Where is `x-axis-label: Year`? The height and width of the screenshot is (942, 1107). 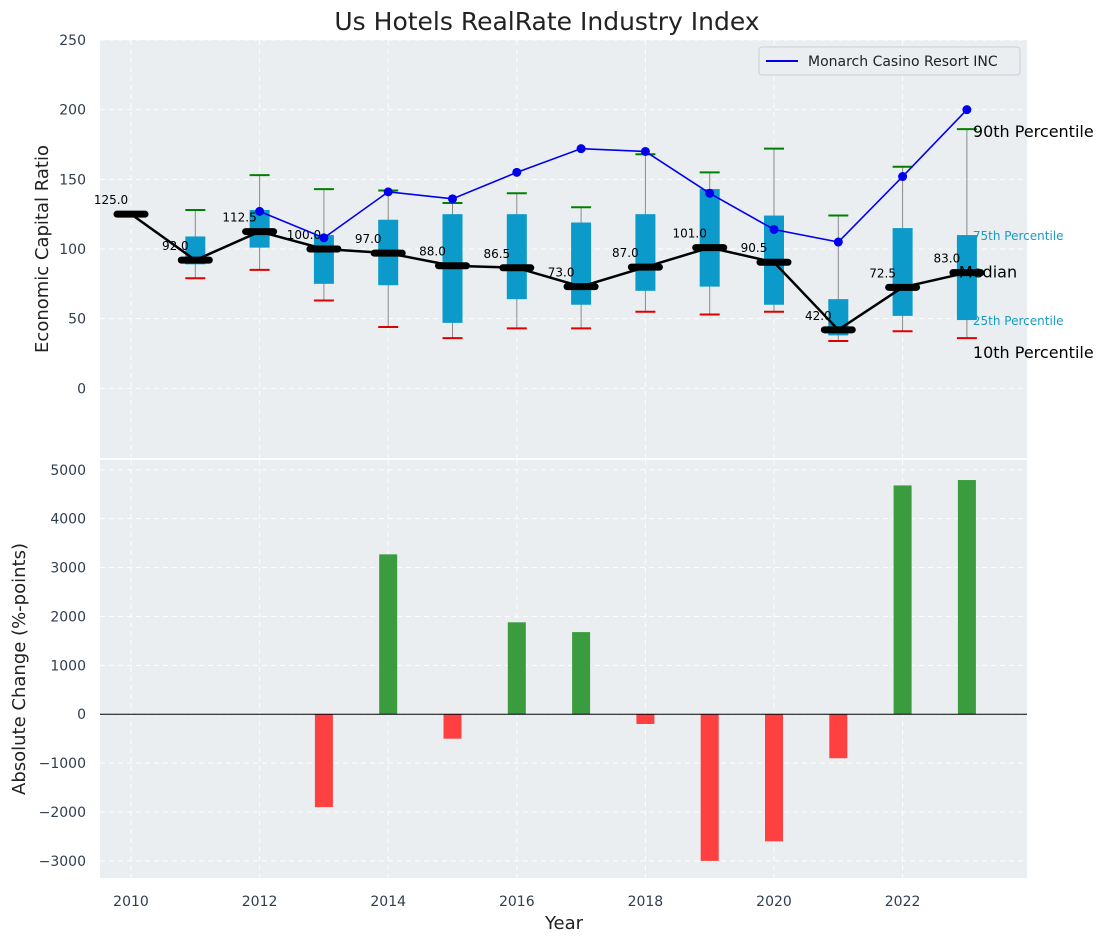
x-axis-label: Year is located at coordinates (564, 923).